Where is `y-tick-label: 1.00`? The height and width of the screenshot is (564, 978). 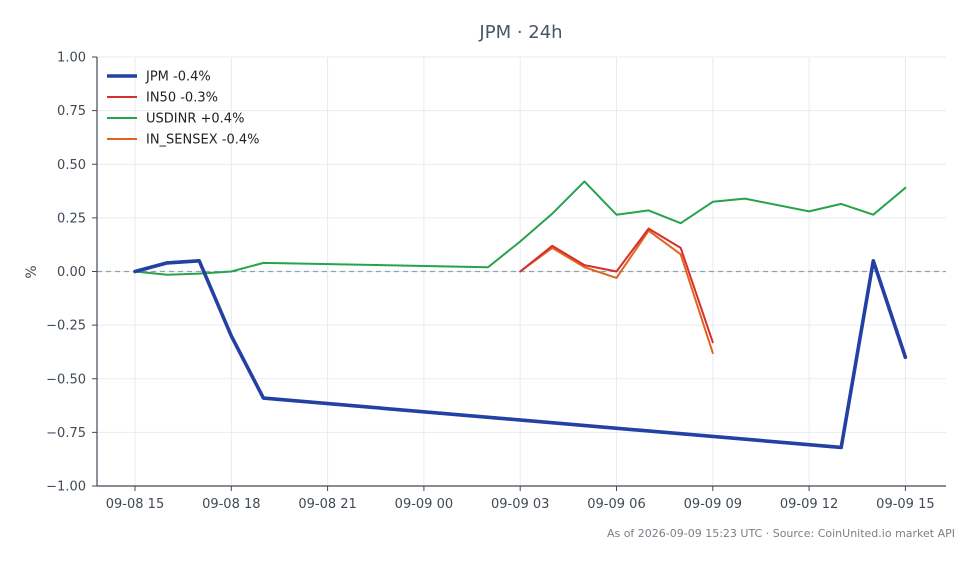
y-tick-label: 1.00 is located at coordinates (71, 58).